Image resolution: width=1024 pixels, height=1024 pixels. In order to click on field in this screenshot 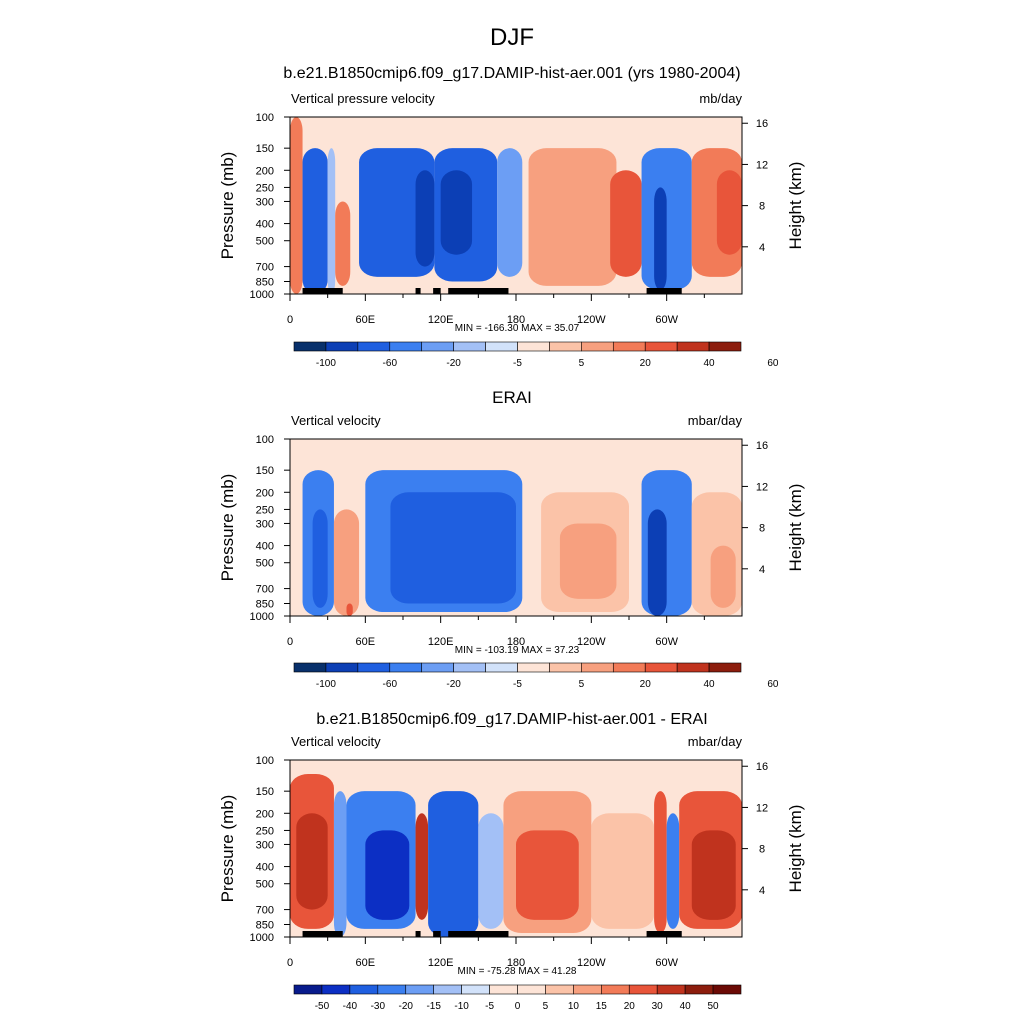, I will do `click(522, 543)`.